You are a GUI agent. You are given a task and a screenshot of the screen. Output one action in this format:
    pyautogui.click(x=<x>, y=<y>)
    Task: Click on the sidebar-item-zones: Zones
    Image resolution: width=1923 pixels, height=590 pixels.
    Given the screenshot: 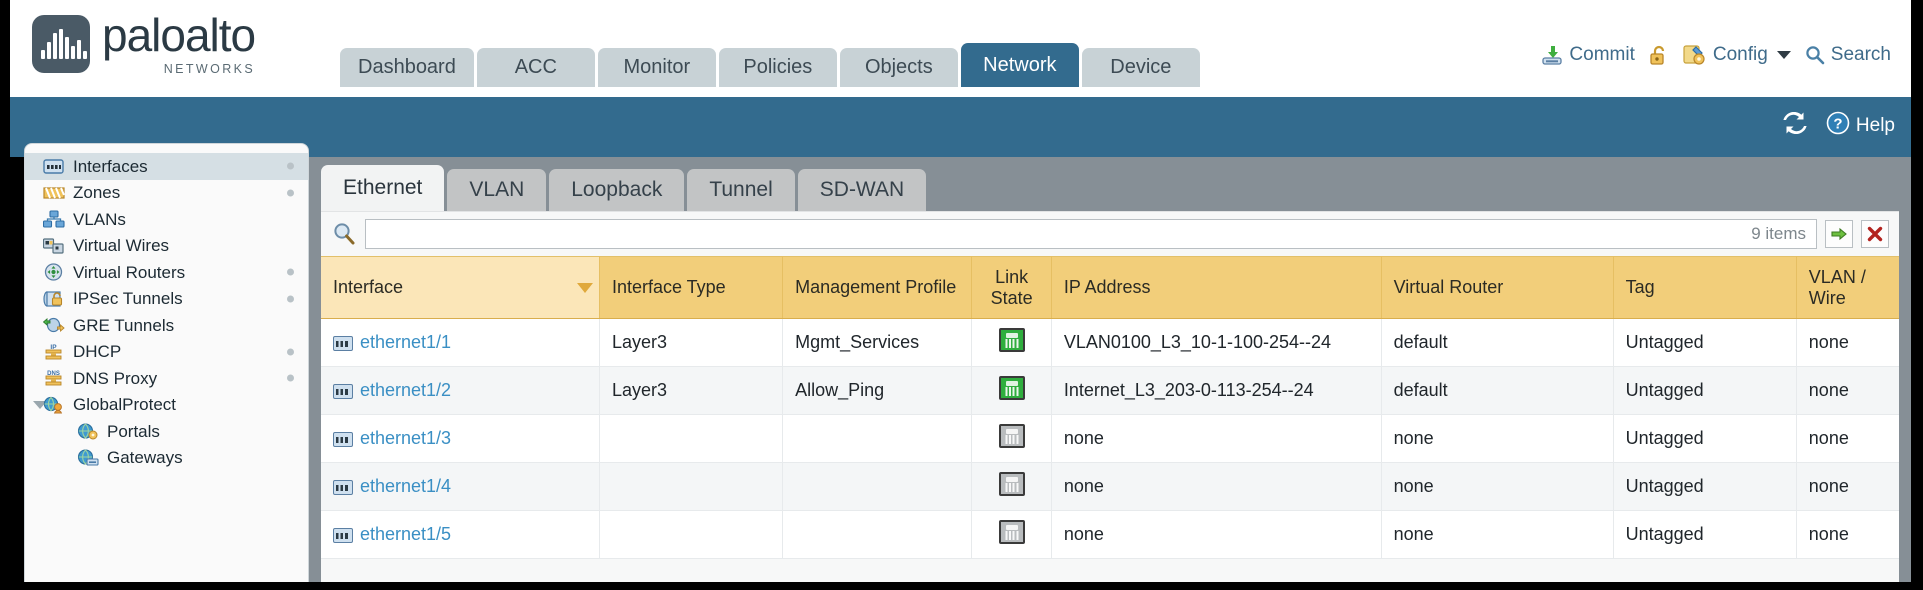 What is the action you would take?
    pyautogui.click(x=166, y=193)
    